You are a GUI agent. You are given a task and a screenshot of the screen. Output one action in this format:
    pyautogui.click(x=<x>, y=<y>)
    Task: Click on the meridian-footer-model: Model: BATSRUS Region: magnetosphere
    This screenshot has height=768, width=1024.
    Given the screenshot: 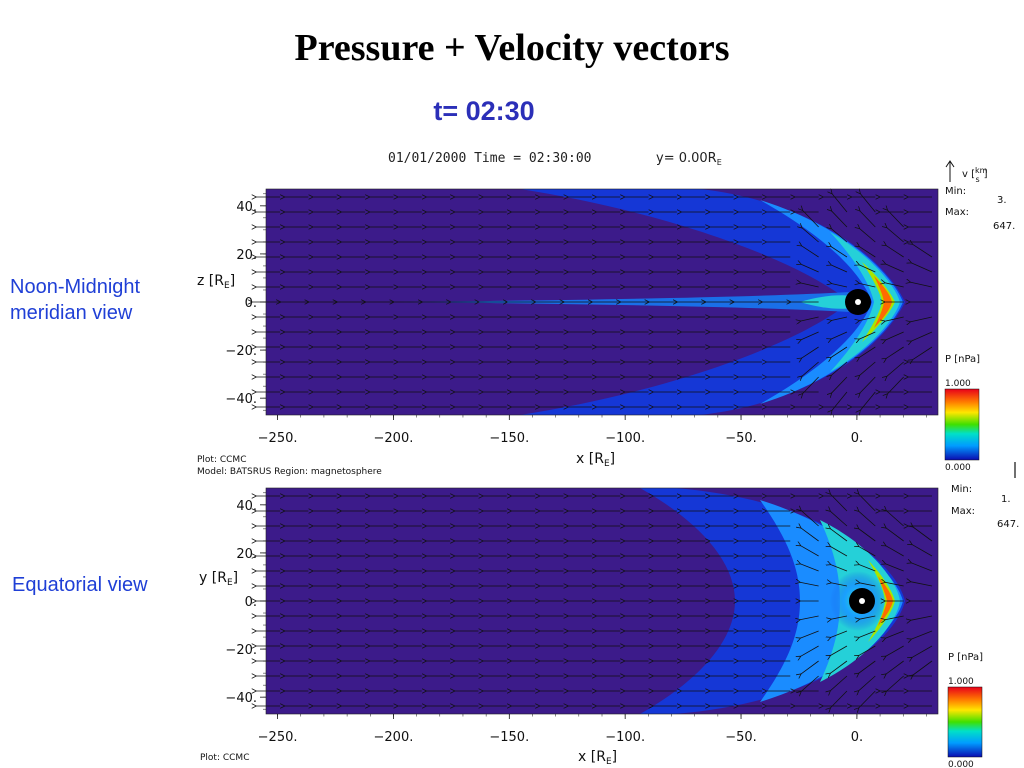 What is the action you would take?
    pyautogui.click(x=289, y=472)
    